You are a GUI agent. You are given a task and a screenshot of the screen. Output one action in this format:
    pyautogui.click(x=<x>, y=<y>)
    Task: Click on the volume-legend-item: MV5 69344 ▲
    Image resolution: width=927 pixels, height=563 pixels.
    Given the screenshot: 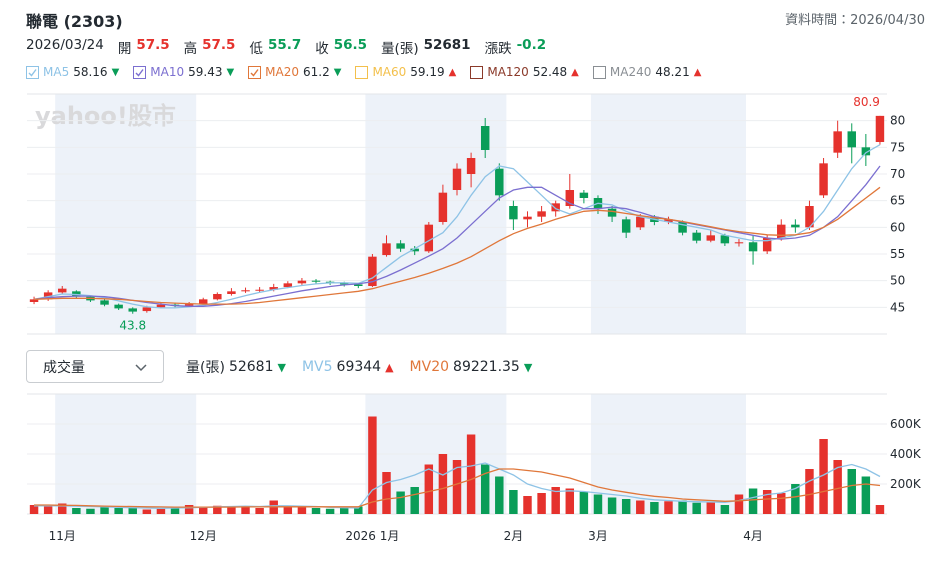 What is the action you would take?
    pyautogui.click(x=348, y=367)
    